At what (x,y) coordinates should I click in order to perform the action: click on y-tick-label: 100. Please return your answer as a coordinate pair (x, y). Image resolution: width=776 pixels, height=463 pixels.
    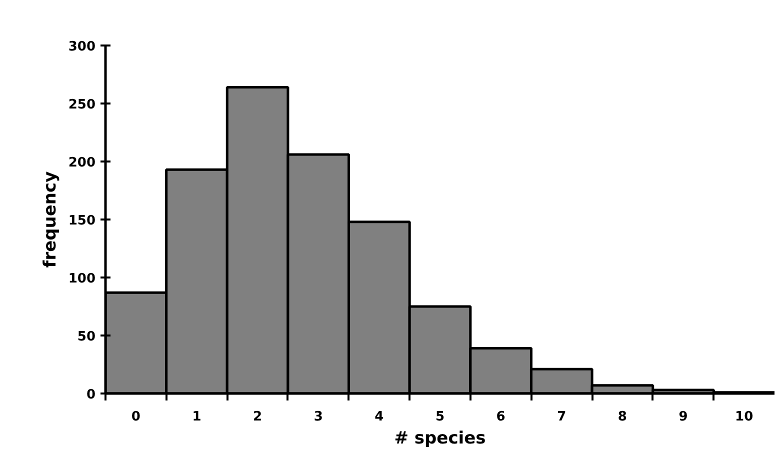
    Looking at the image, I should click on (82, 279).